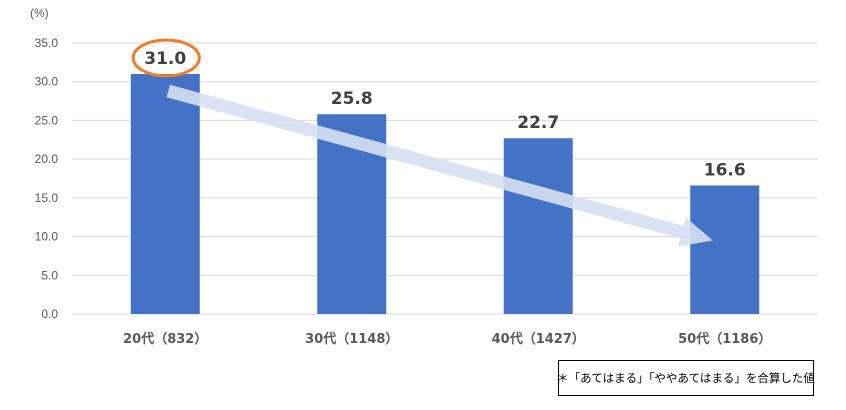 This screenshot has width=846, height=410. Describe the element at coordinates (47, 82) in the screenshot. I see `y-tick-label: 30.0` at that location.